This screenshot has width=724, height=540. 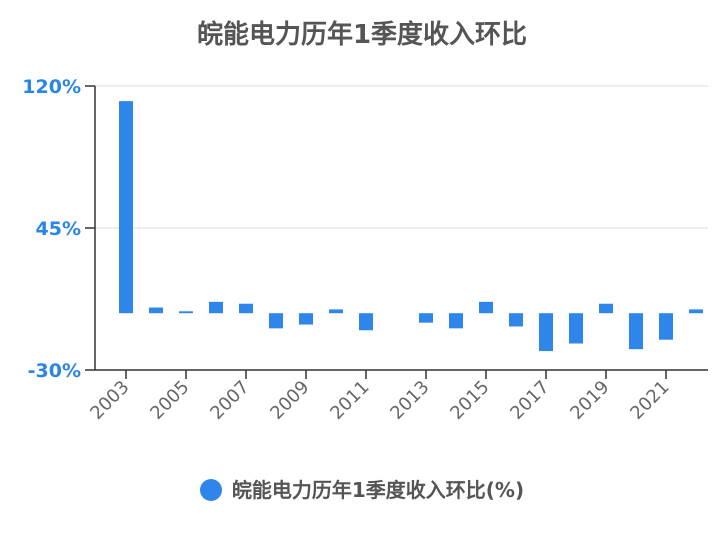 What do you see at coordinates (54, 371) in the screenshot?
I see `y-tick-label: -30%` at bounding box center [54, 371].